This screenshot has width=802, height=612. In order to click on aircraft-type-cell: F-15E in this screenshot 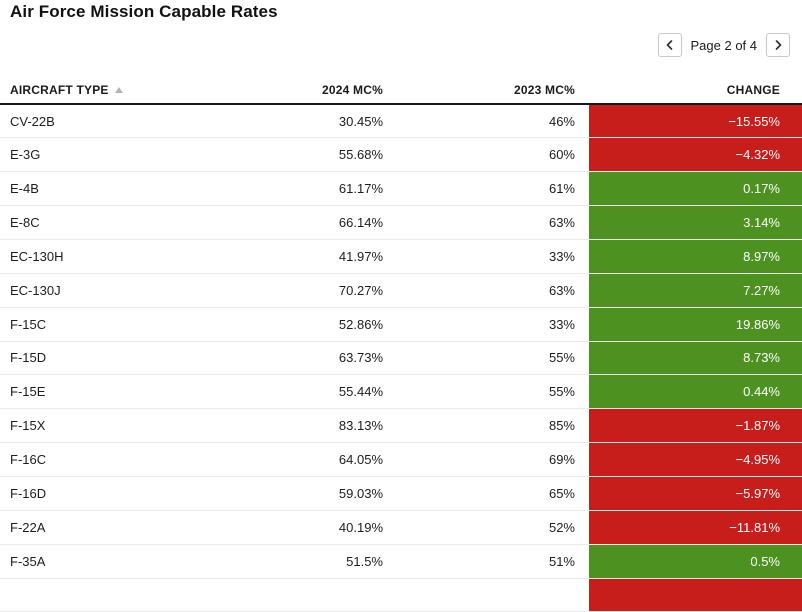, I will do `click(95, 392)`.